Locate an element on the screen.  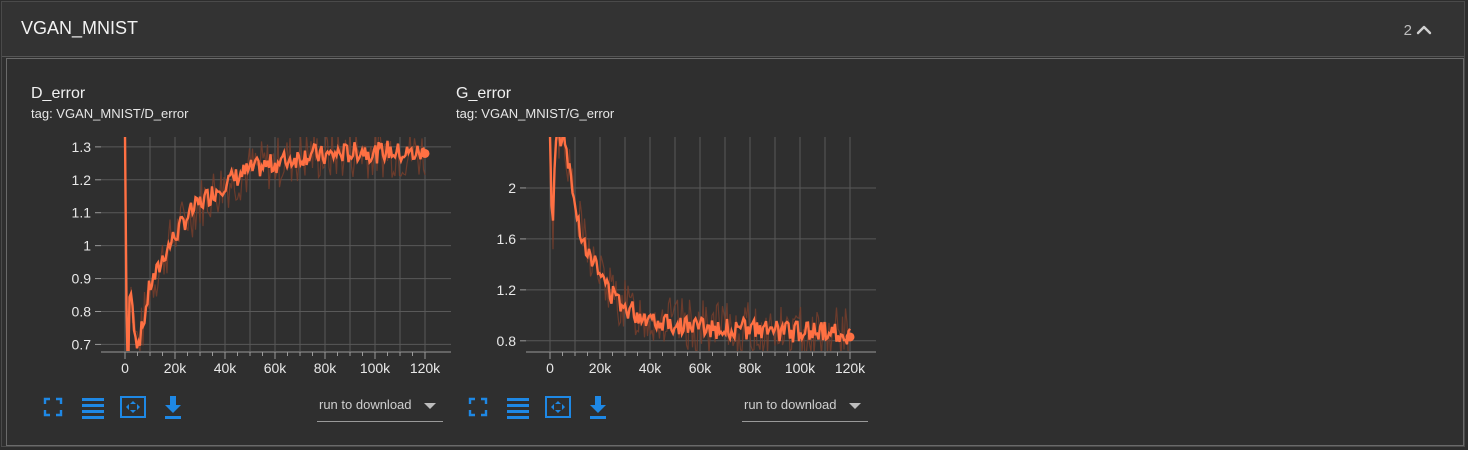
card-title: G_error is located at coordinates (484, 93).